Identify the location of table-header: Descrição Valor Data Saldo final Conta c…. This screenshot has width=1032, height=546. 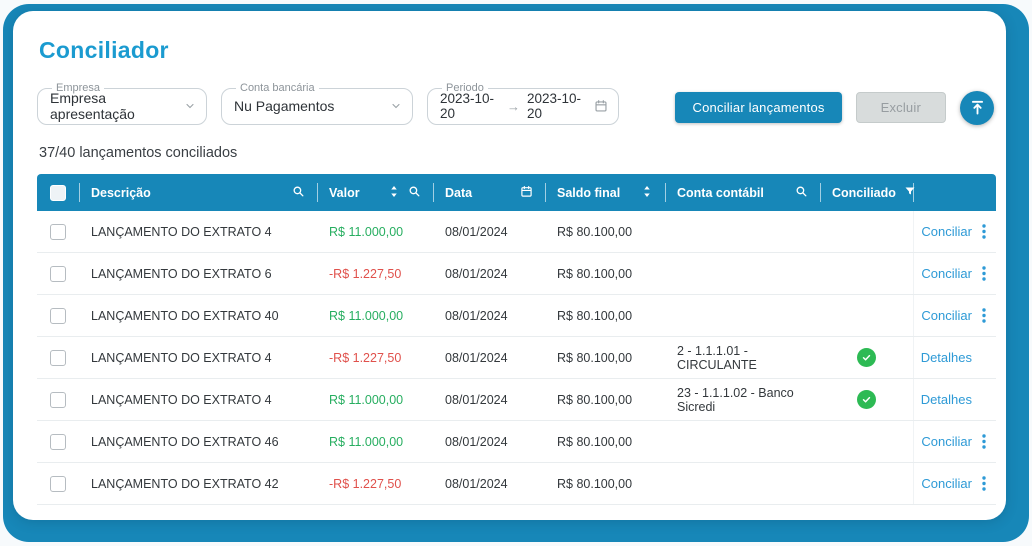
(516, 192).